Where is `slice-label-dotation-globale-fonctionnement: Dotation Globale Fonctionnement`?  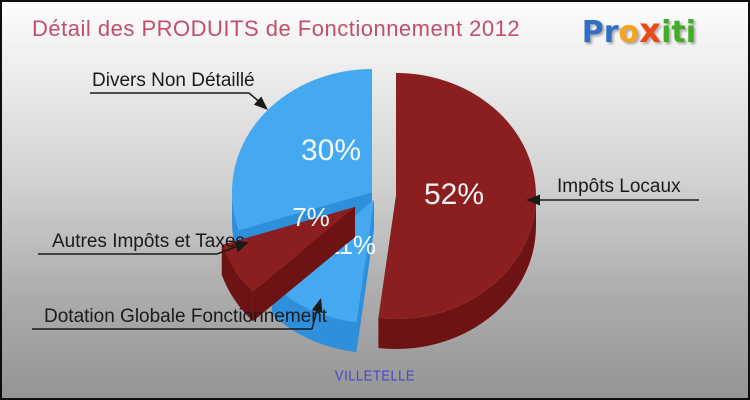 slice-label-dotation-globale-fonctionnement: Dotation Globale Fonctionnement is located at coordinates (186, 316).